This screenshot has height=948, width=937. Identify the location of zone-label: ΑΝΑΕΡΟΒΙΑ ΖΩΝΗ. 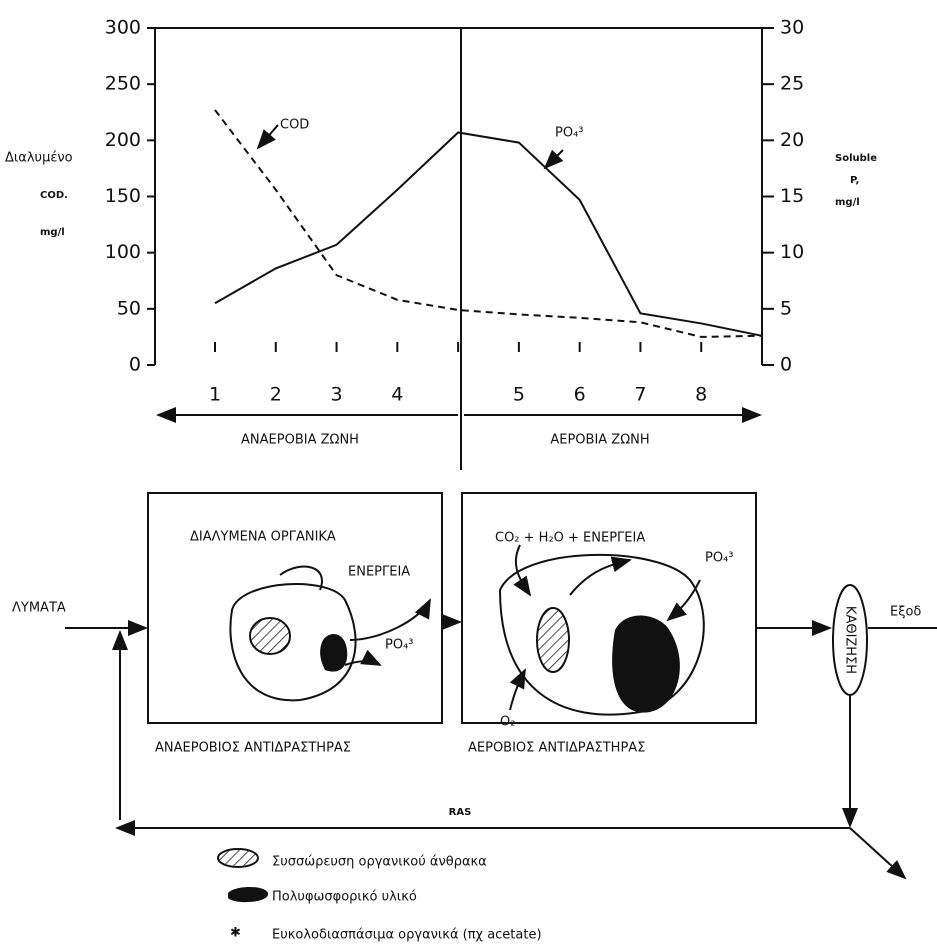
(300, 440).